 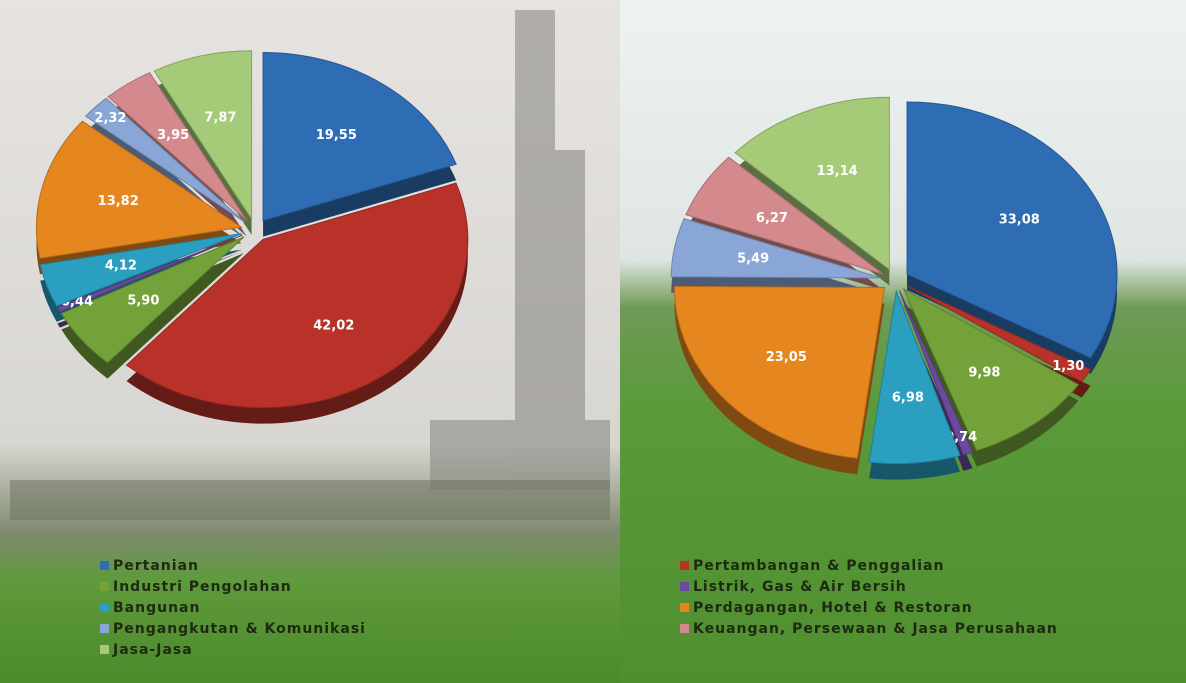 I want to click on value-label: 1,30, so click(x=1068, y=366).